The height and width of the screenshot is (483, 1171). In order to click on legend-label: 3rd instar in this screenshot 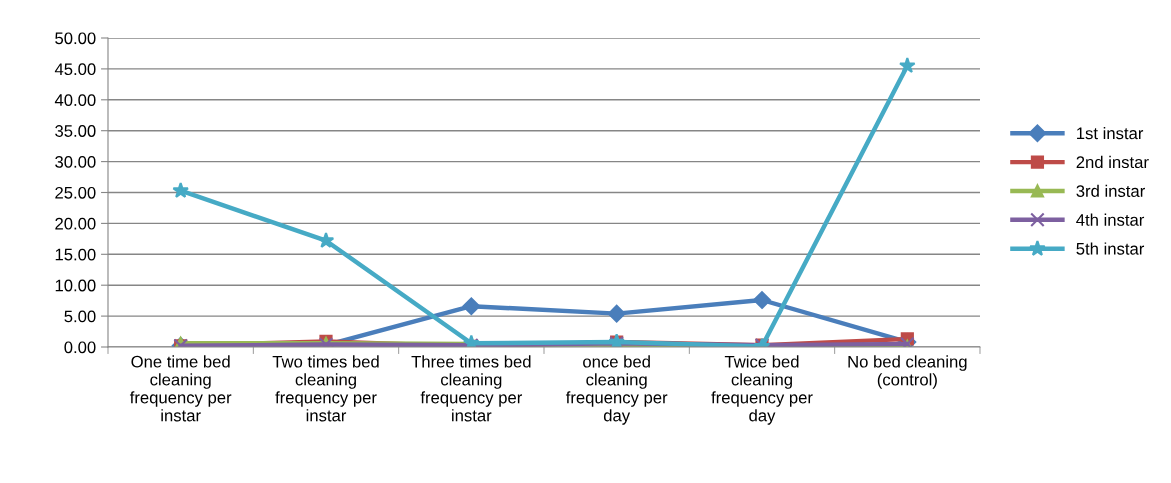, I will do `click(1110, 190)`.